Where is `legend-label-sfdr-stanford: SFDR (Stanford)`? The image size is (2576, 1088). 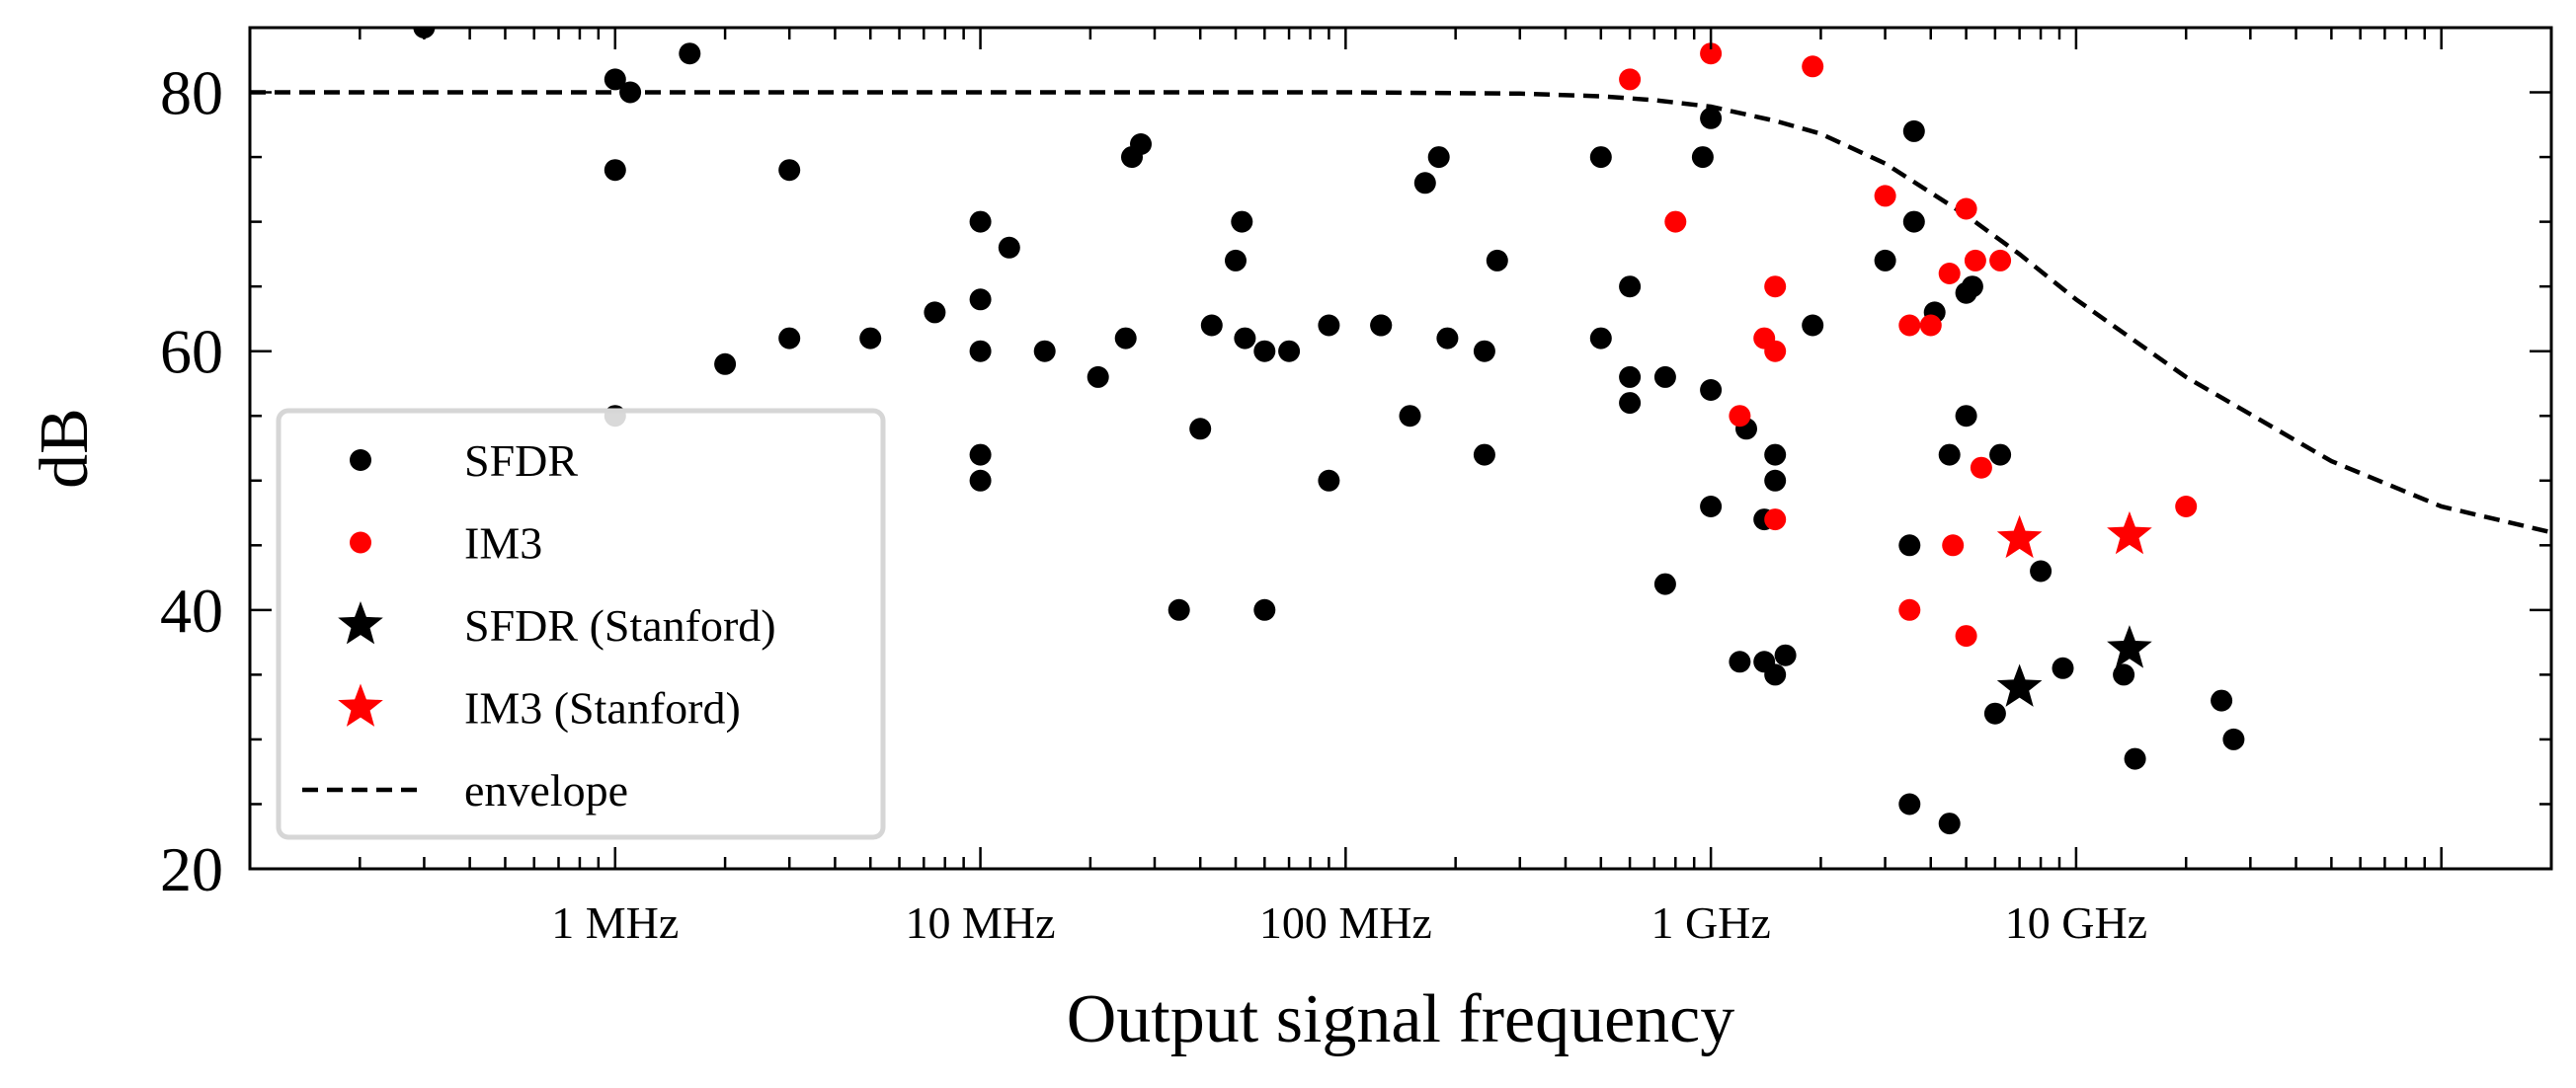
legend-label-sfdr-stanford: SFDR (Stanford) is located at coordinates (620, 625).